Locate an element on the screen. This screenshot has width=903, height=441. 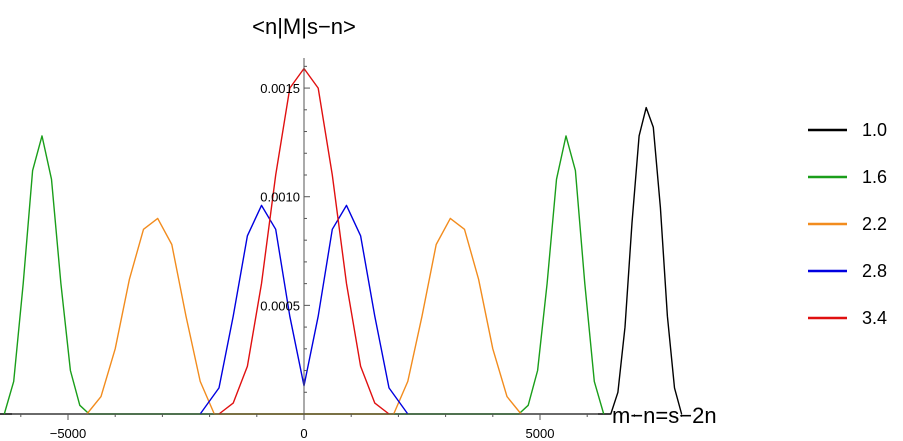
legend-label-1-0: 1.0 is located at coordinates (874, 130).